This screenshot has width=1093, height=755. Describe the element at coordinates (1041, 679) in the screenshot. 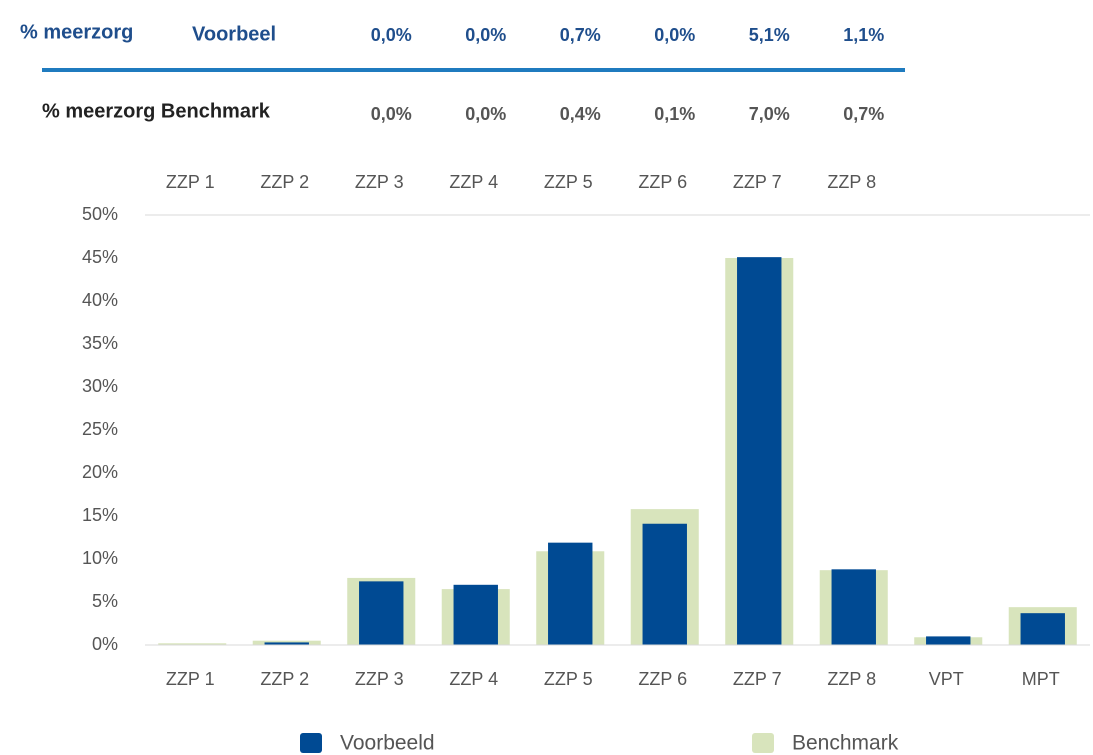

I see `x-tick-label: MPT` at that location.